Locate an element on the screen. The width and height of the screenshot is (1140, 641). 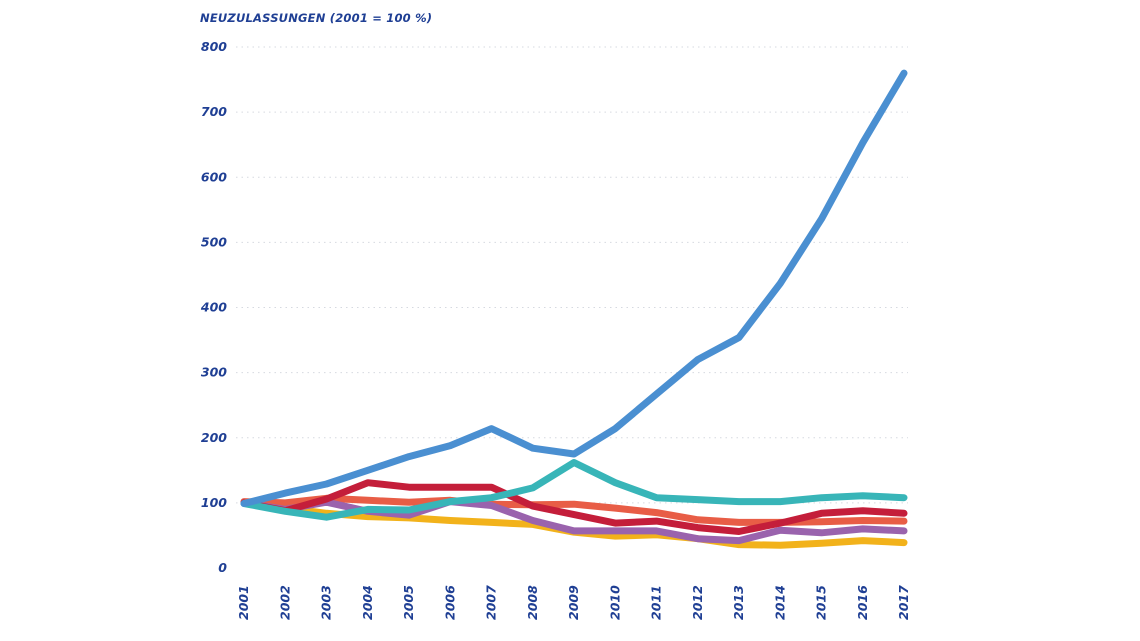
x-tick-label: 2006 is located at coordinates (449, 602).